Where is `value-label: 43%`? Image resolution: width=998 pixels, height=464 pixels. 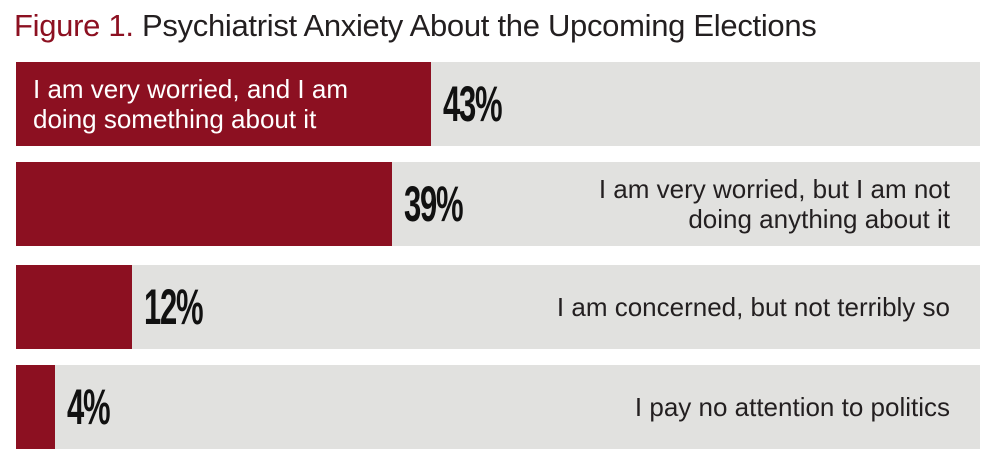 value-label: 43% is located at coordinates (472, 104).